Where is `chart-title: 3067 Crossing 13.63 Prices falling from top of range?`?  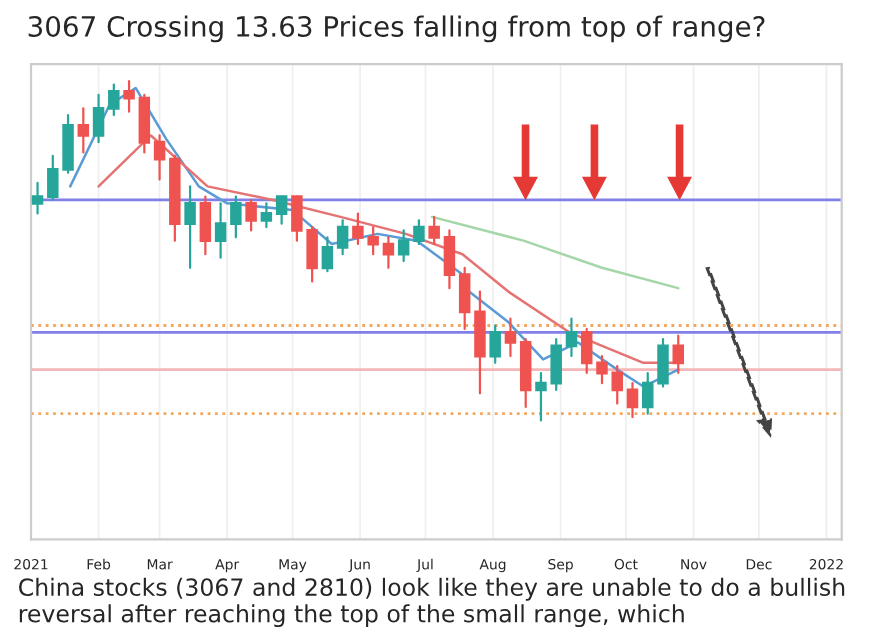 chart-title: 3067 Crossing 13.63 Prices falling from top of range? is located at coordinates (396, 29).